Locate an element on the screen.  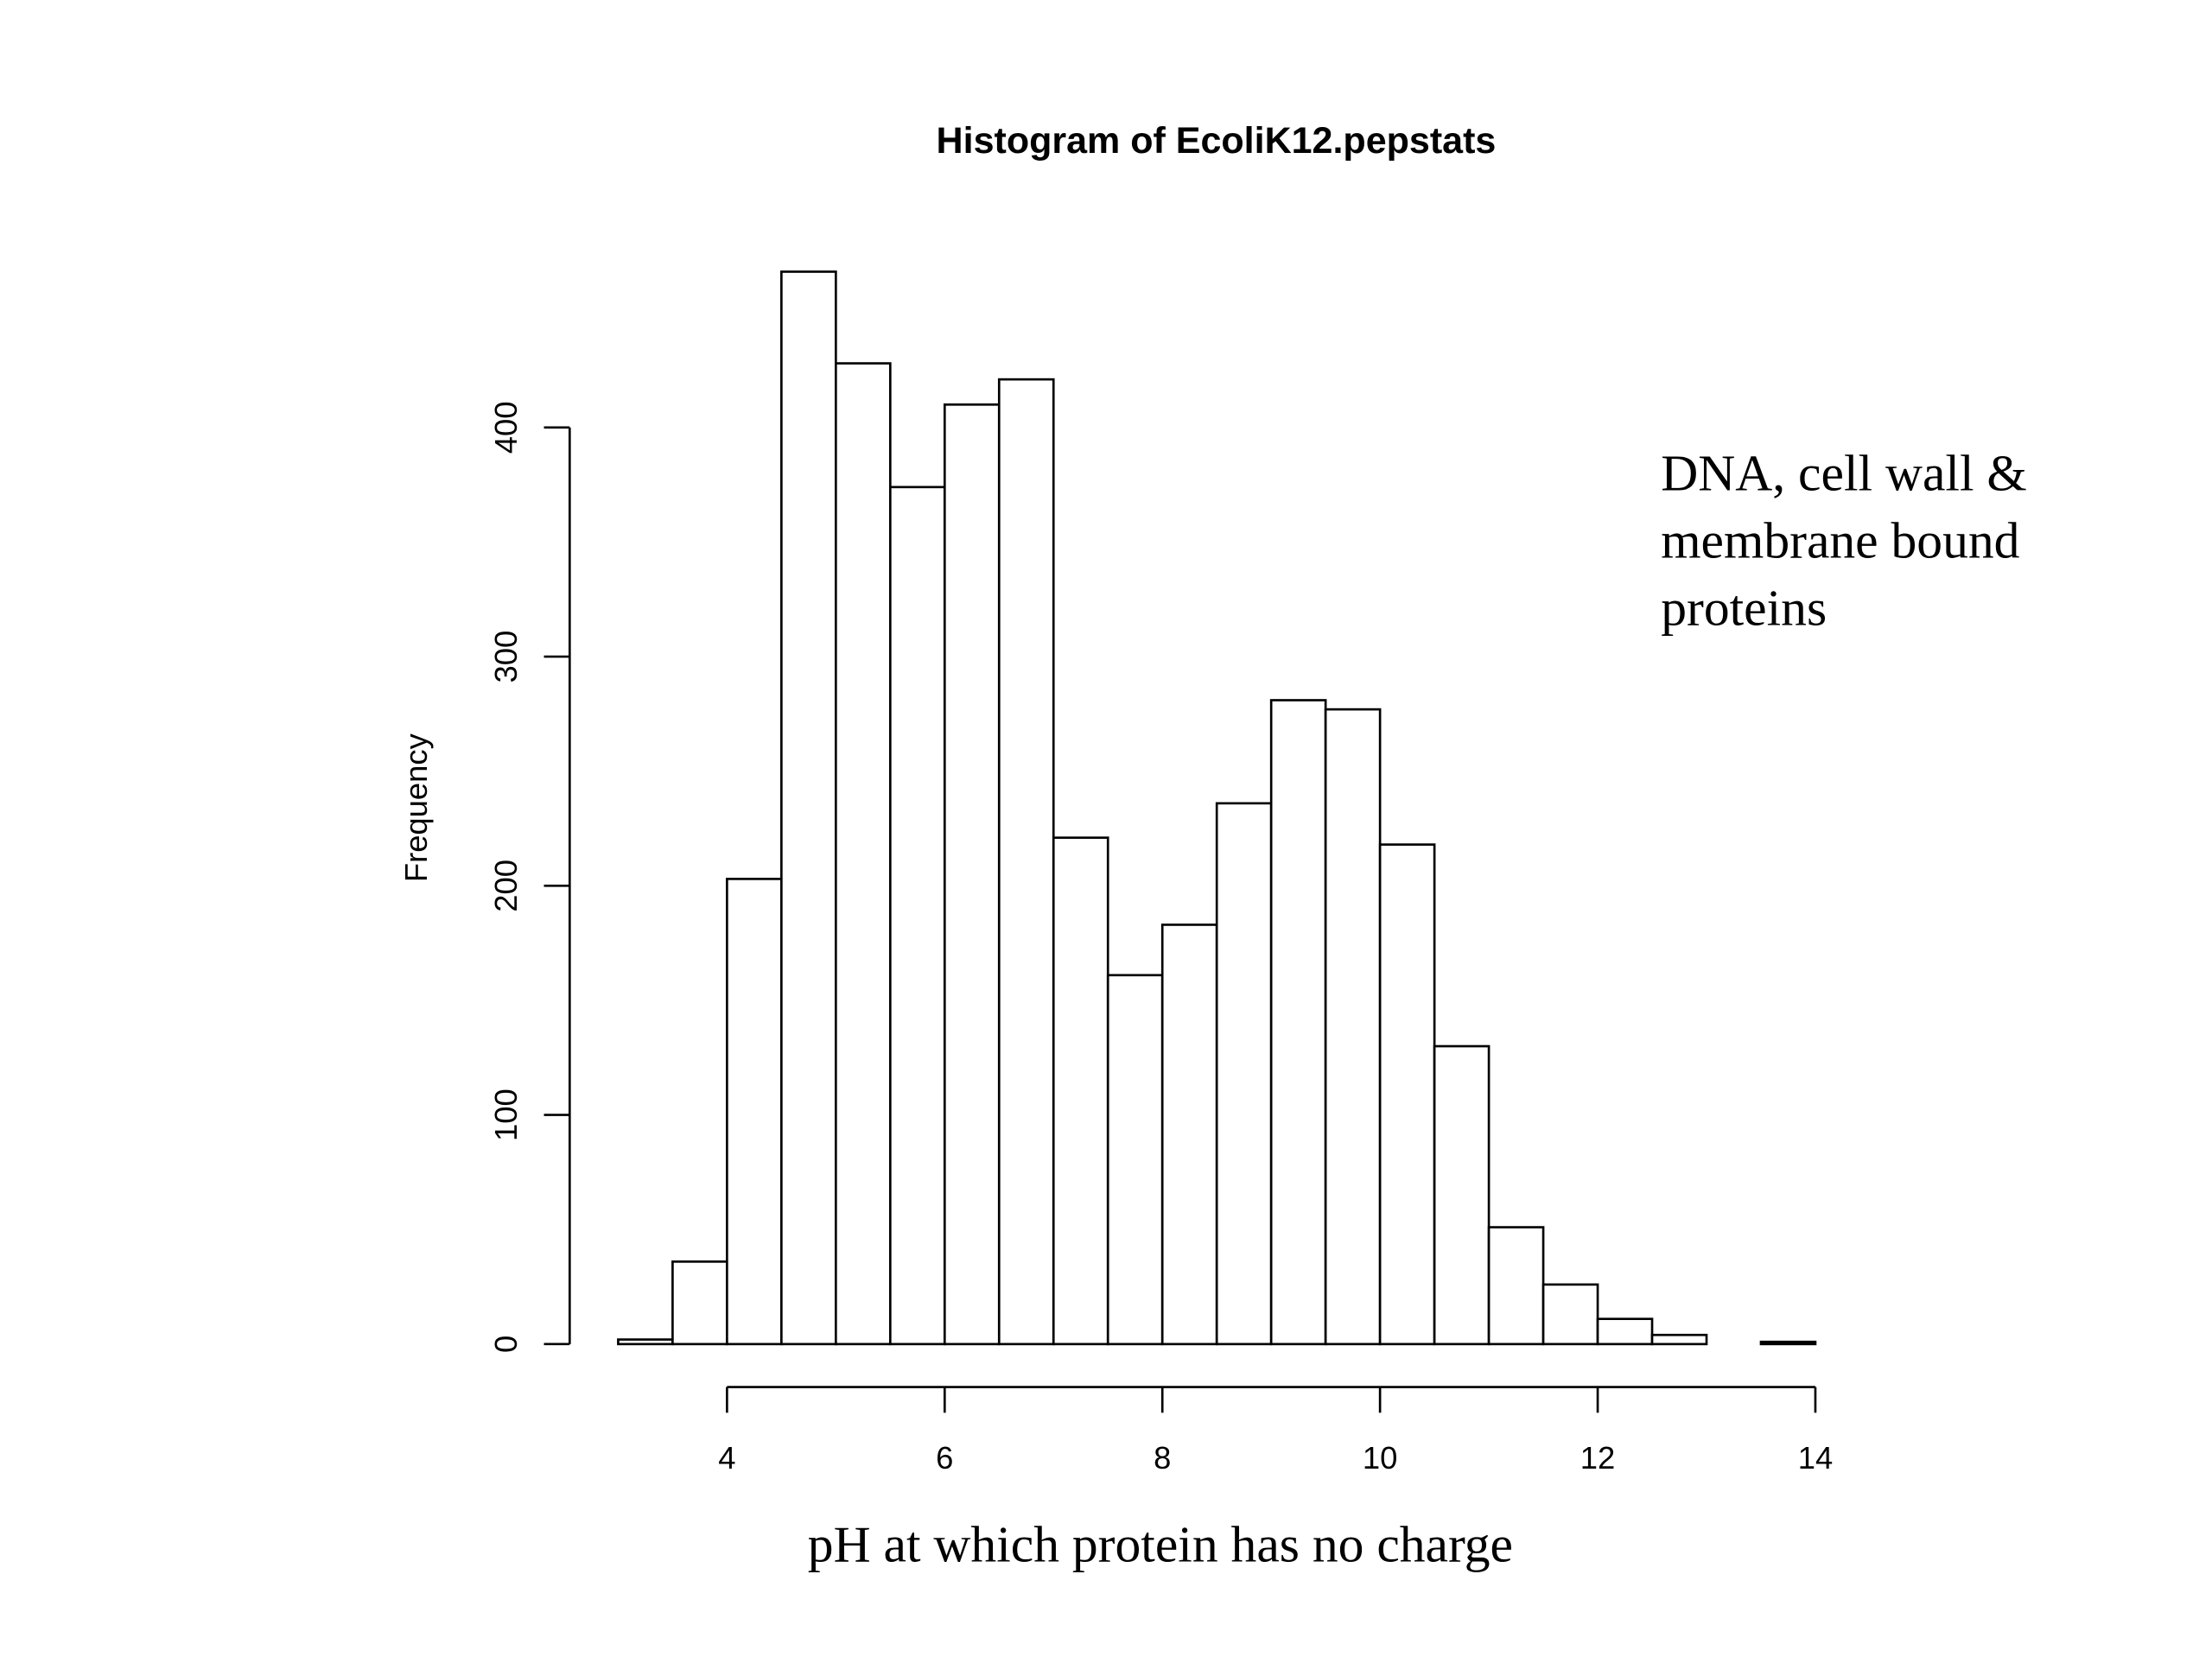
x-tick-label: 10 is located at coordinates (1380, 1458).